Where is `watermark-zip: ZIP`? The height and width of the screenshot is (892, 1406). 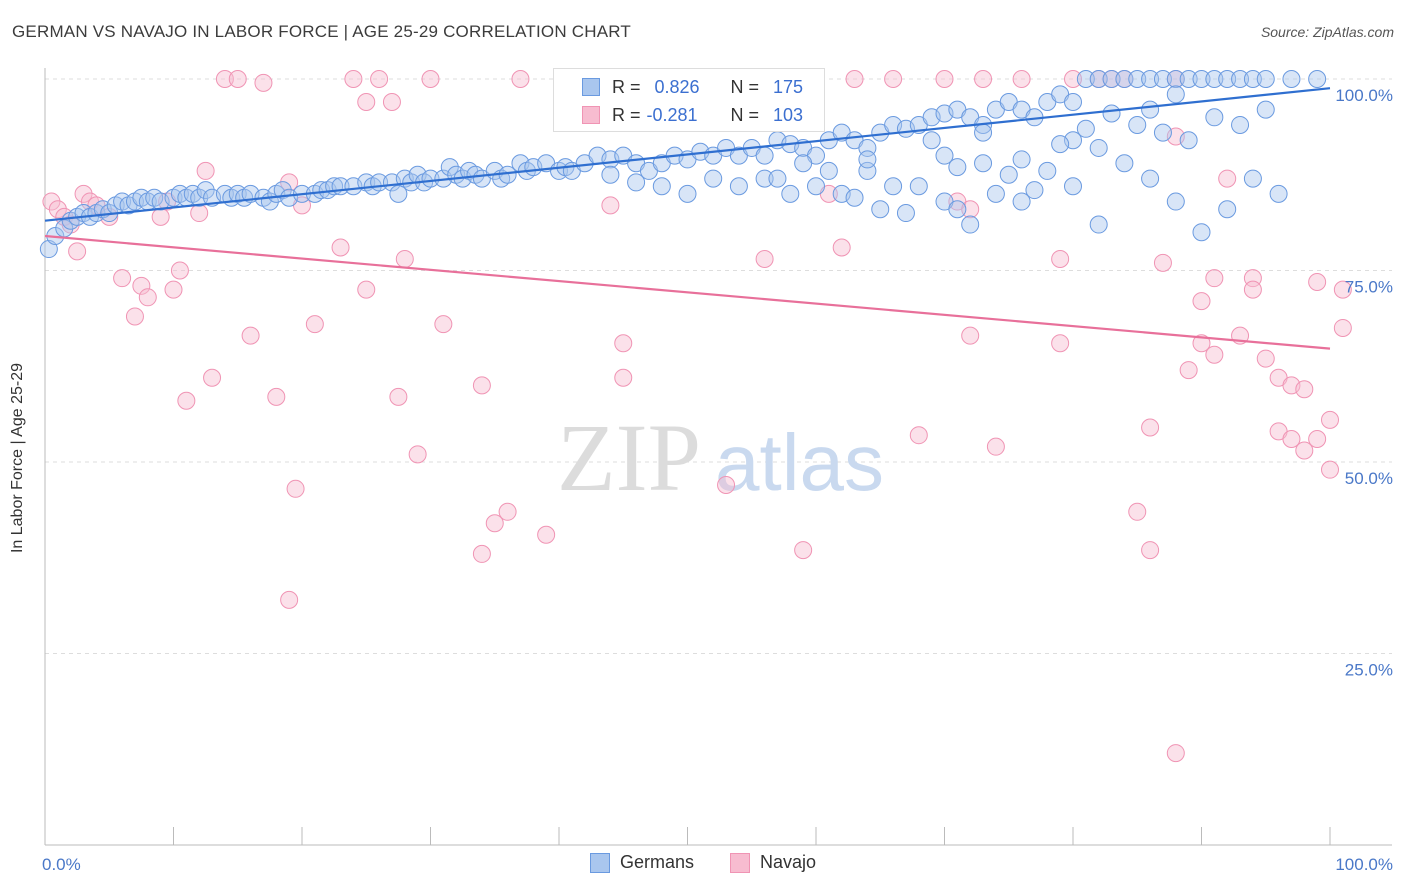 watermark-zip: ZIP is located at coordinates (629, 457).